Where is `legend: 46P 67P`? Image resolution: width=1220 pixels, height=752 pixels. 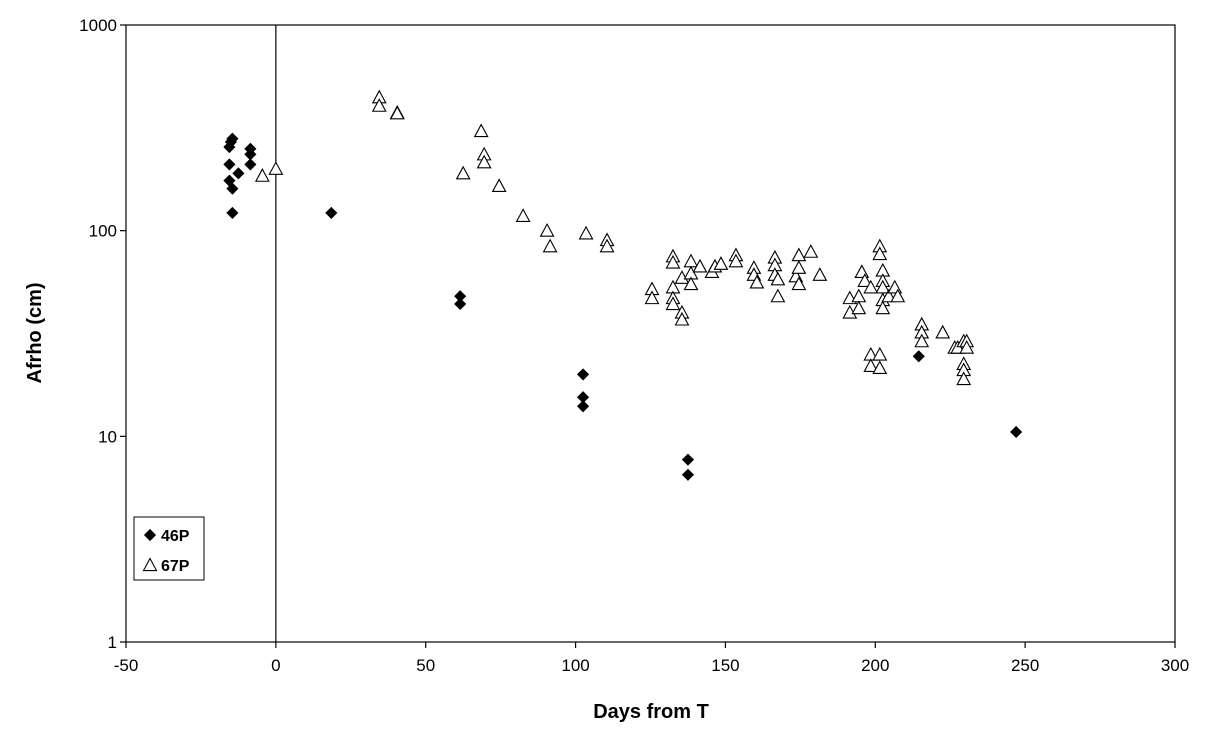 legend: 46P 67P is located at coordinates (169, 548).